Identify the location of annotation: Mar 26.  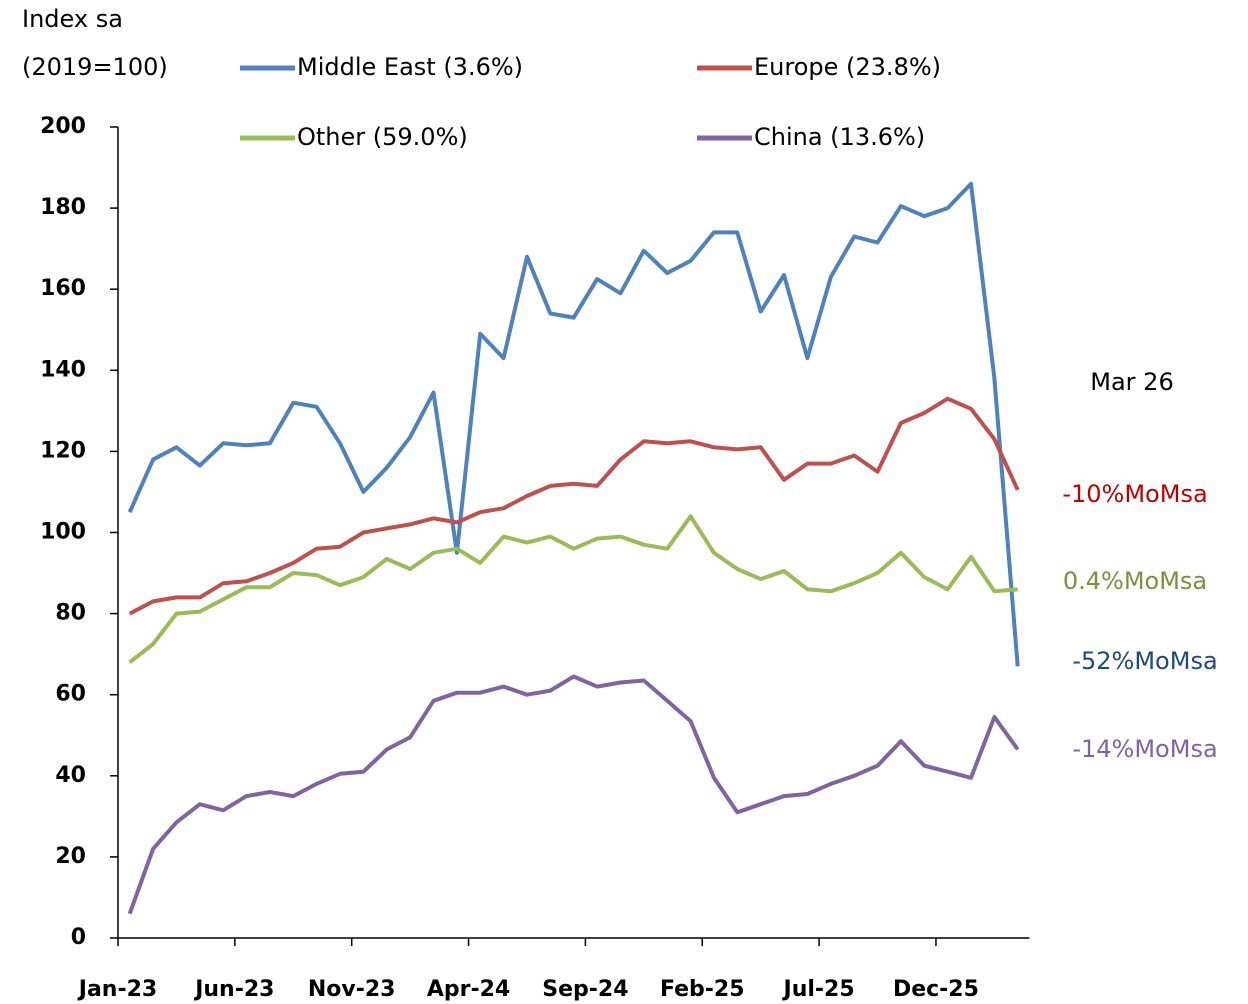
(1131, 382).